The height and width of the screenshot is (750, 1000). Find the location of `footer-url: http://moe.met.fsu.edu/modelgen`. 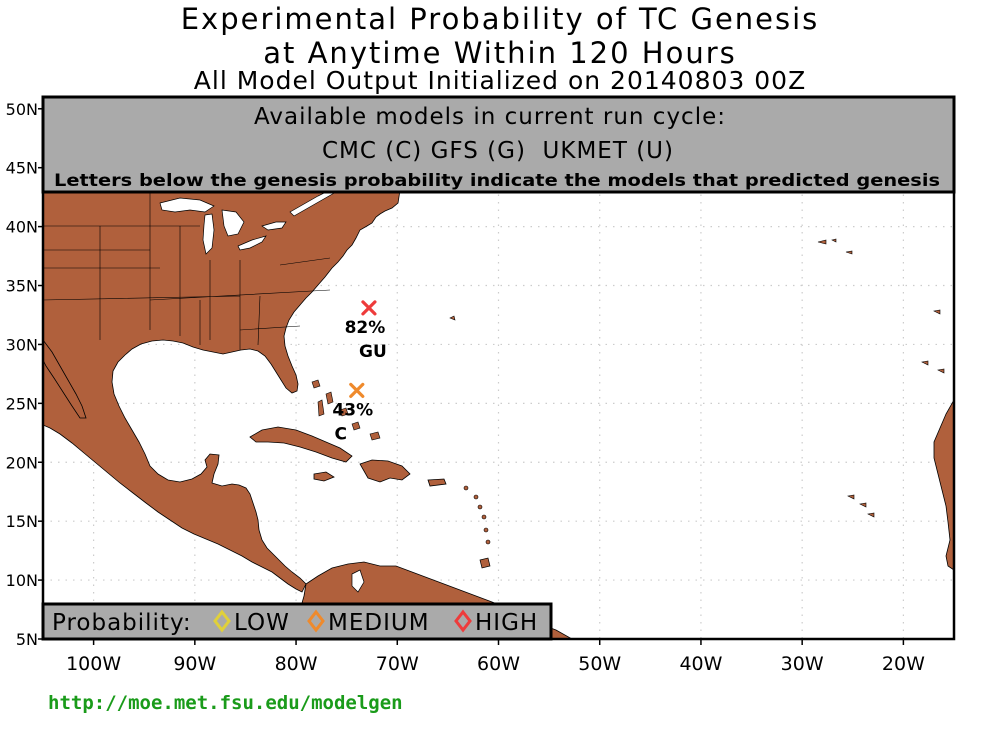

footer-url: http://moe.met.fsu.edu/modelgen is located at coordinates (225, 703).